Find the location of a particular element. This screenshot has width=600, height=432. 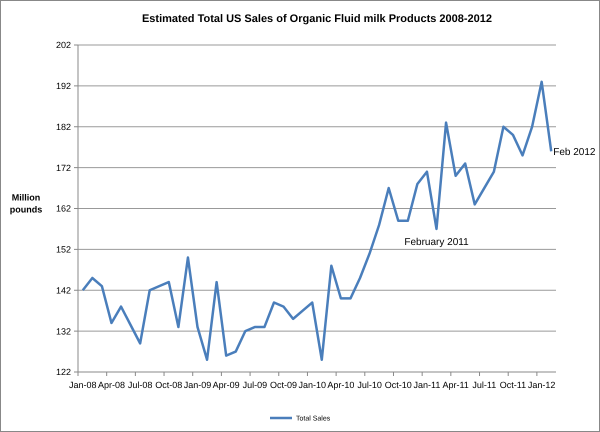

chart-title: Estimated Total US Sales of Organic Fluid milk Products 2008-2012 is located at coordinates (317, 19).